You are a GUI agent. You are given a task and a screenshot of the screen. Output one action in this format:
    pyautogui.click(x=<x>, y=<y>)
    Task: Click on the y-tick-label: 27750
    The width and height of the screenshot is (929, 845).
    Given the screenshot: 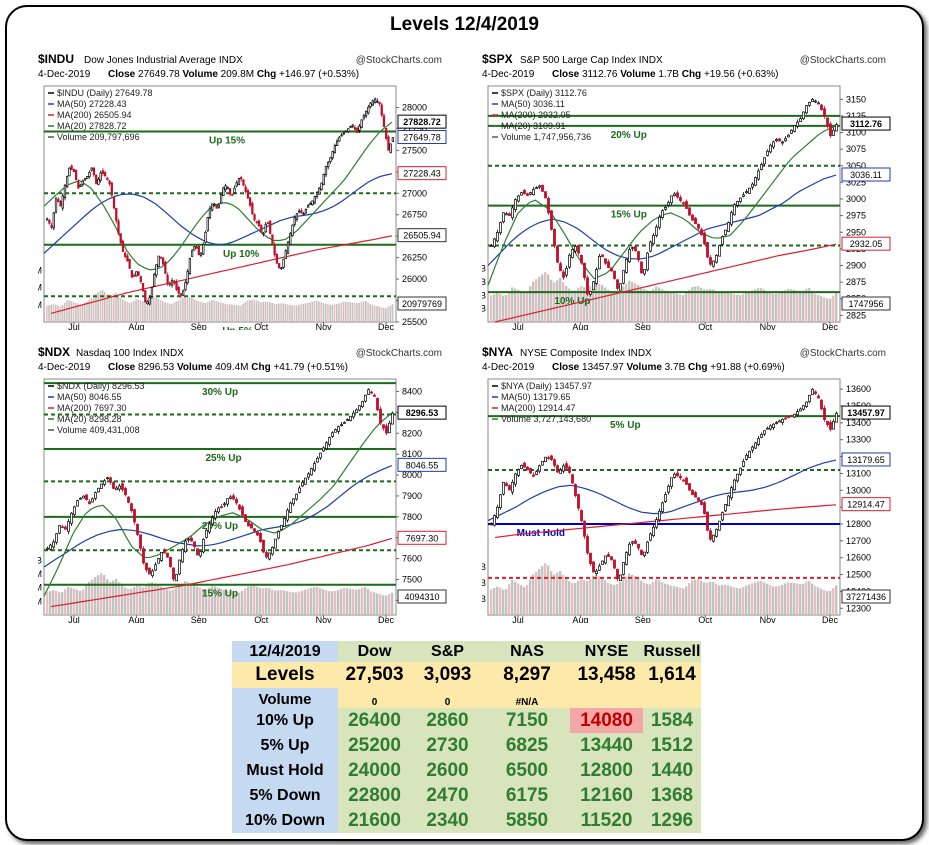 What is the action you would take?
    pyautogui.click(x=414, y=129)
    